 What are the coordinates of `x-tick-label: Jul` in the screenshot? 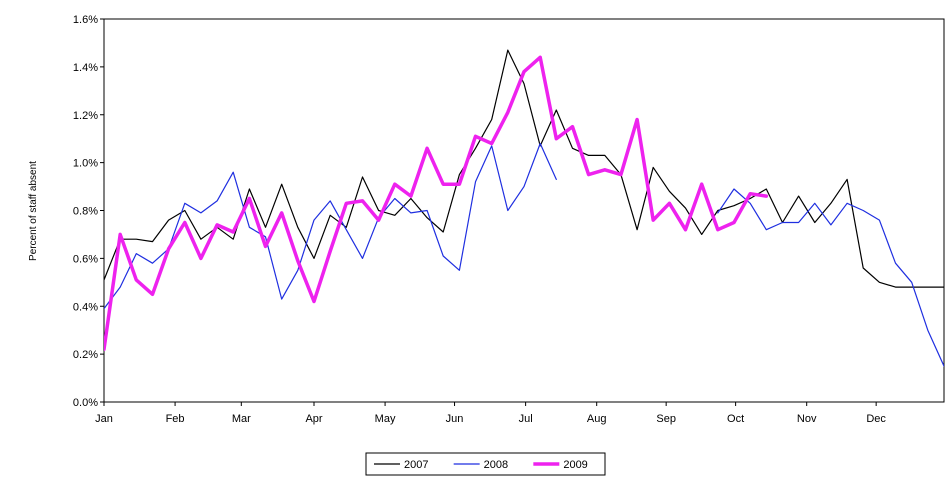 It's located at (526, 419).